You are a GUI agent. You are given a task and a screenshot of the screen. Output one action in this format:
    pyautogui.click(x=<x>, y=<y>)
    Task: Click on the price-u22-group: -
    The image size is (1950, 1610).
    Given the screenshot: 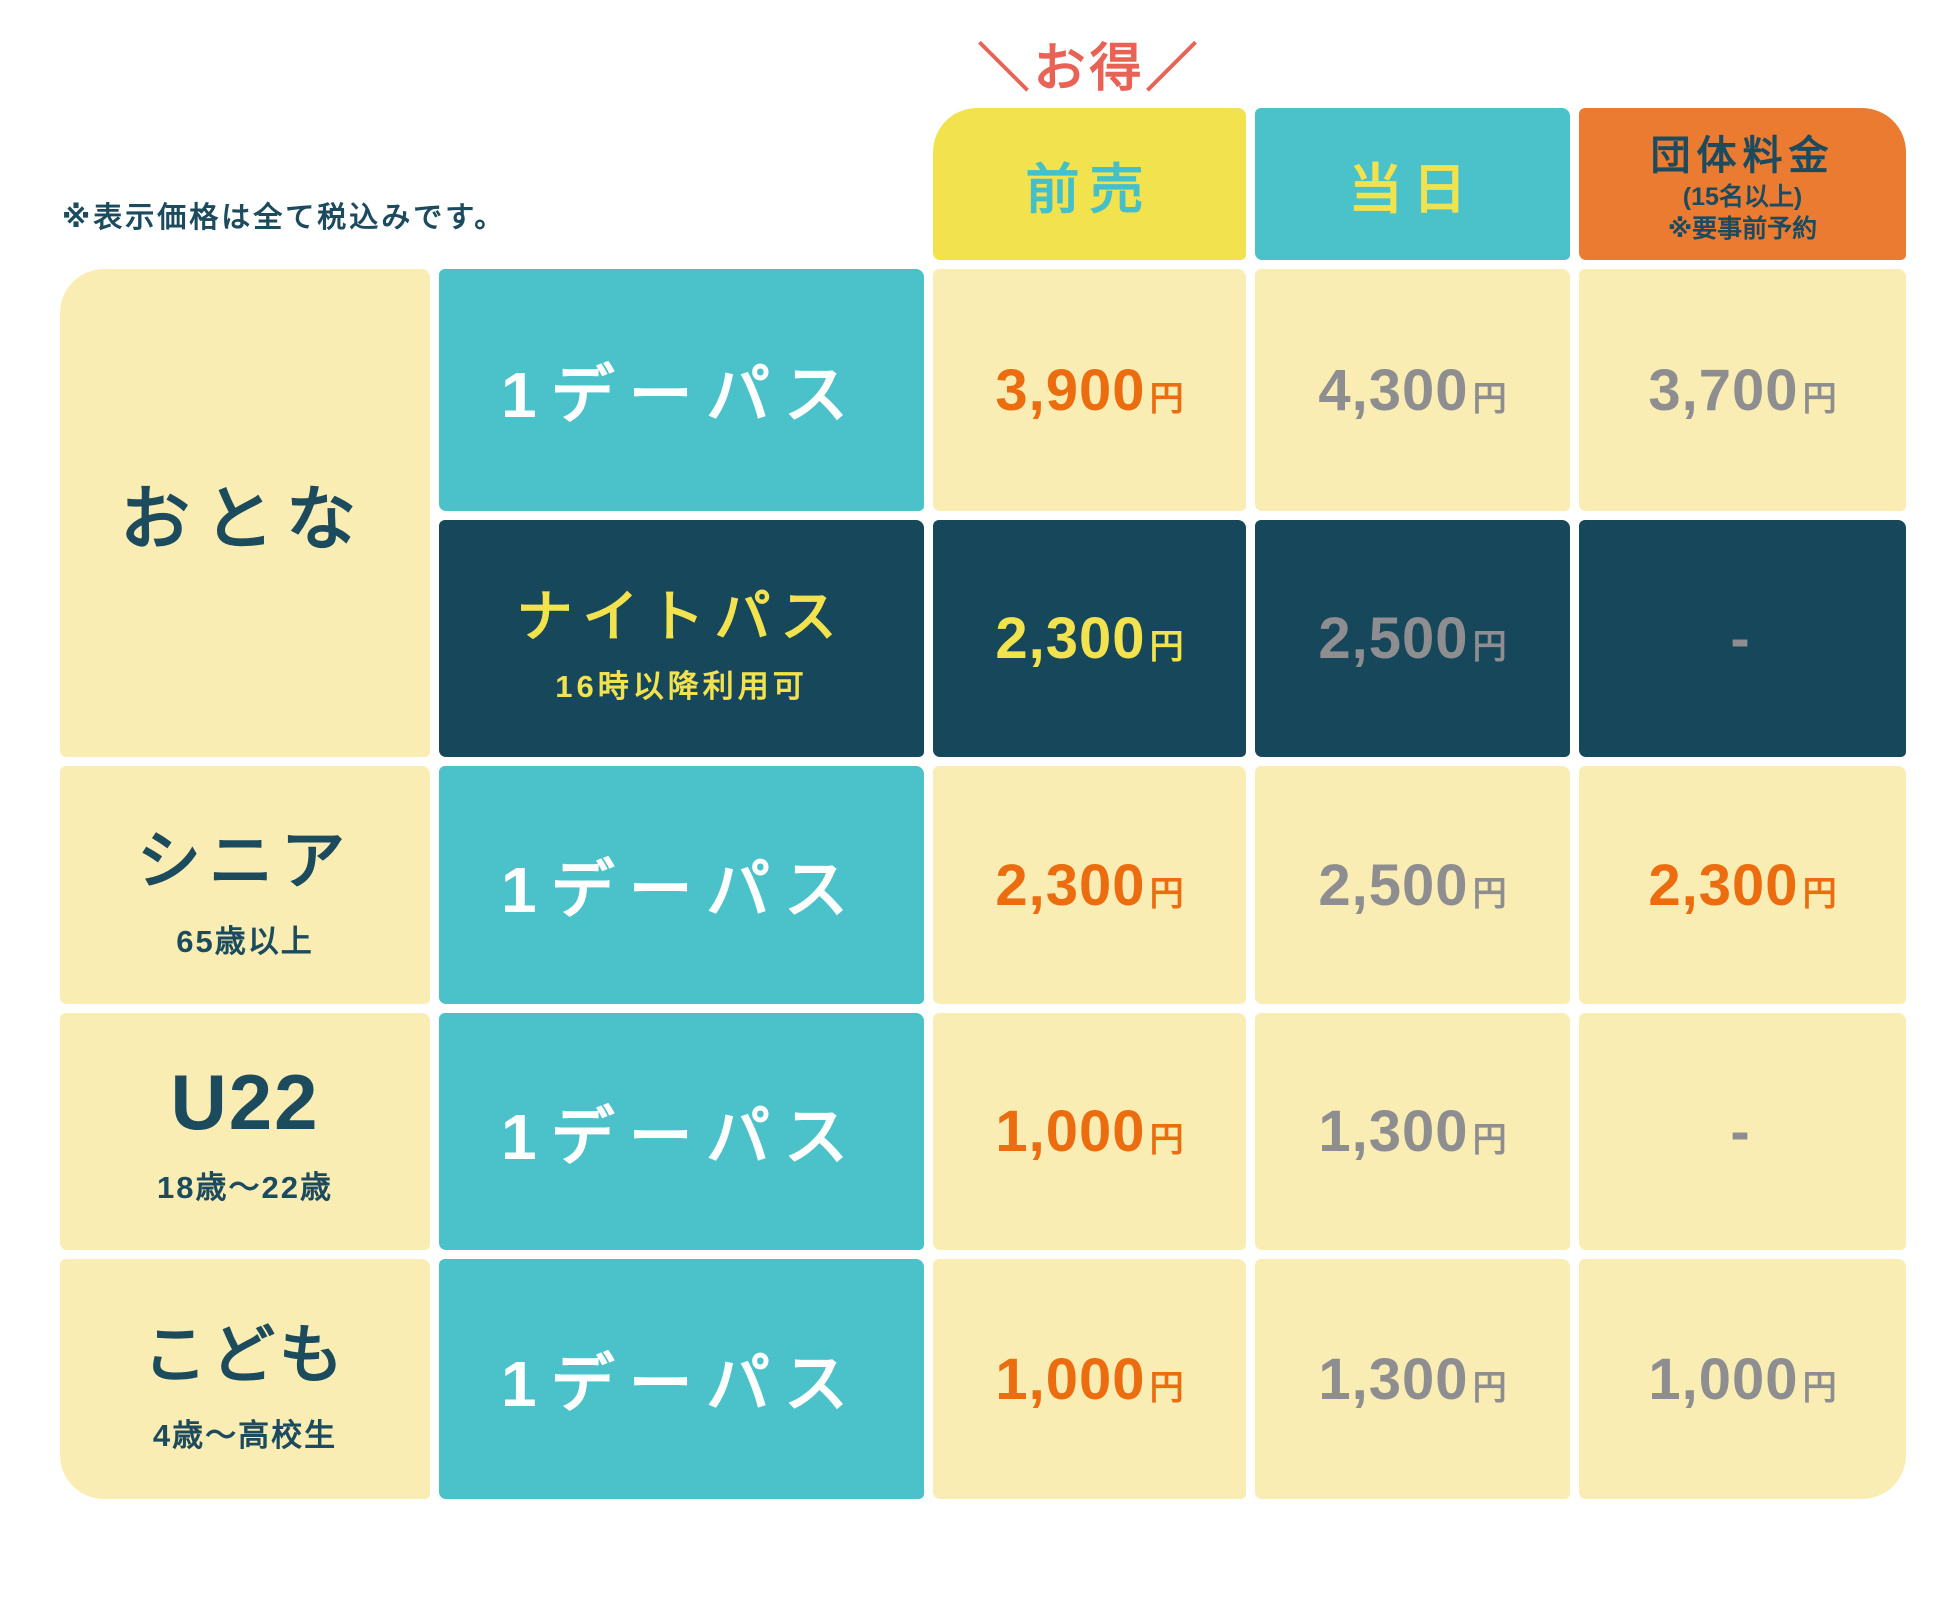 What is the action you would take?
    pyautogui.click(x=1742, y=1131)
    